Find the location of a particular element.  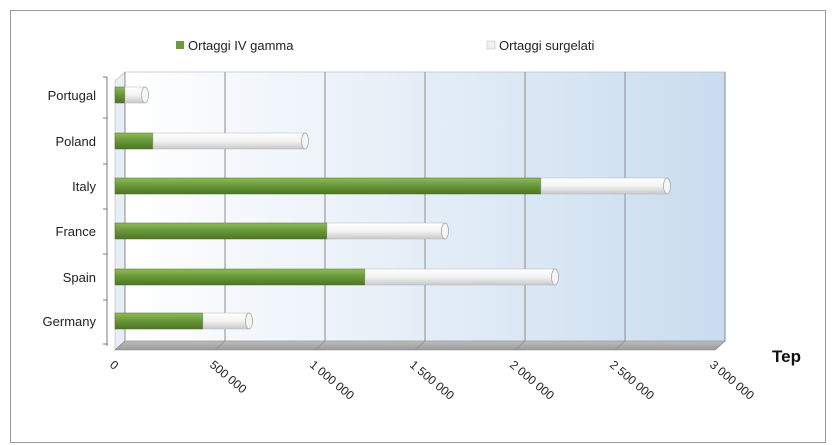

category-label-poland: Poland is located at coordinates (76, 141).